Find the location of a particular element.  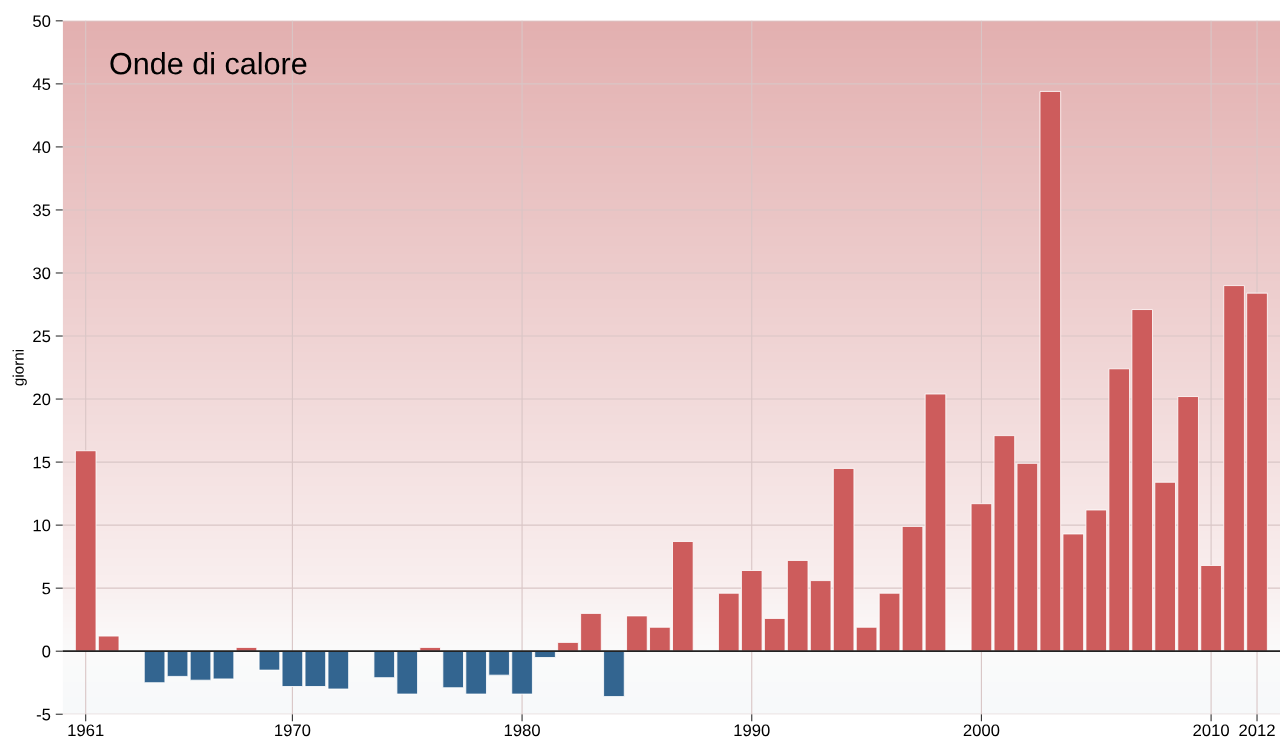

text: Onde di calore is located at coordinates (208, 63).